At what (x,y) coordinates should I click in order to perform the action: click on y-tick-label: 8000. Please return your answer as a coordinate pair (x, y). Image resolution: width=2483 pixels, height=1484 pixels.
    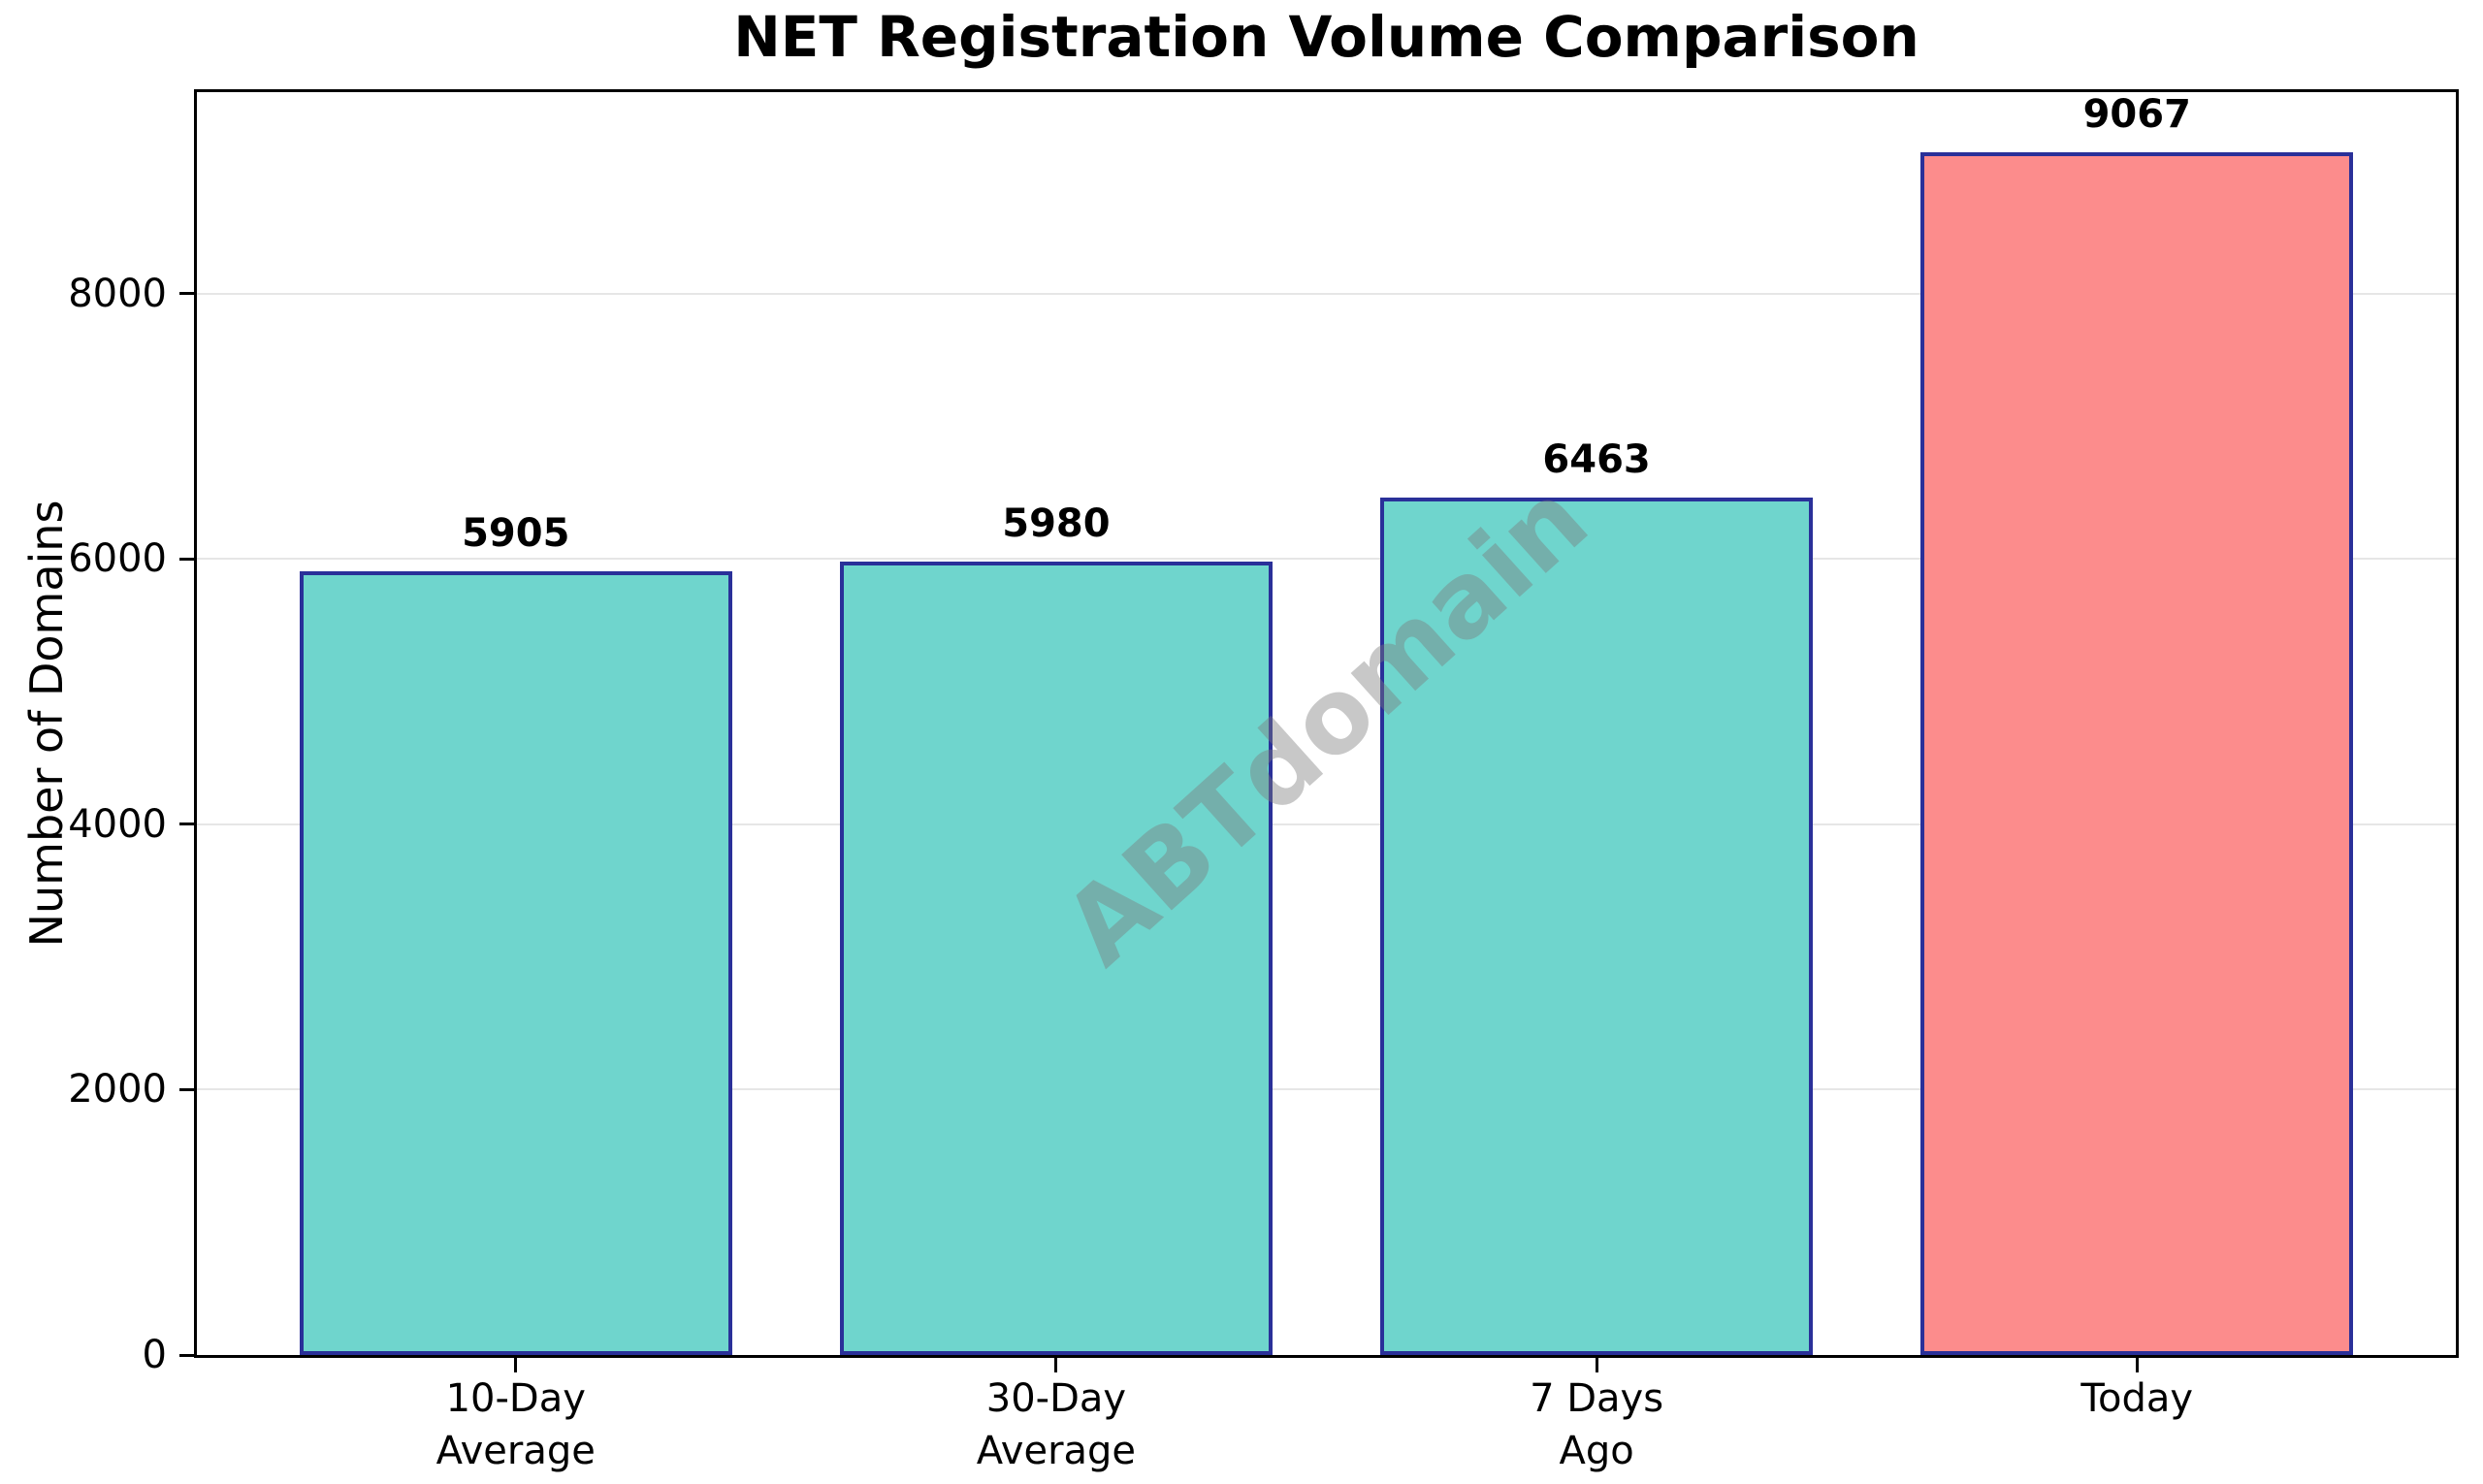
    Looking at the image, I should click on (118, 293).